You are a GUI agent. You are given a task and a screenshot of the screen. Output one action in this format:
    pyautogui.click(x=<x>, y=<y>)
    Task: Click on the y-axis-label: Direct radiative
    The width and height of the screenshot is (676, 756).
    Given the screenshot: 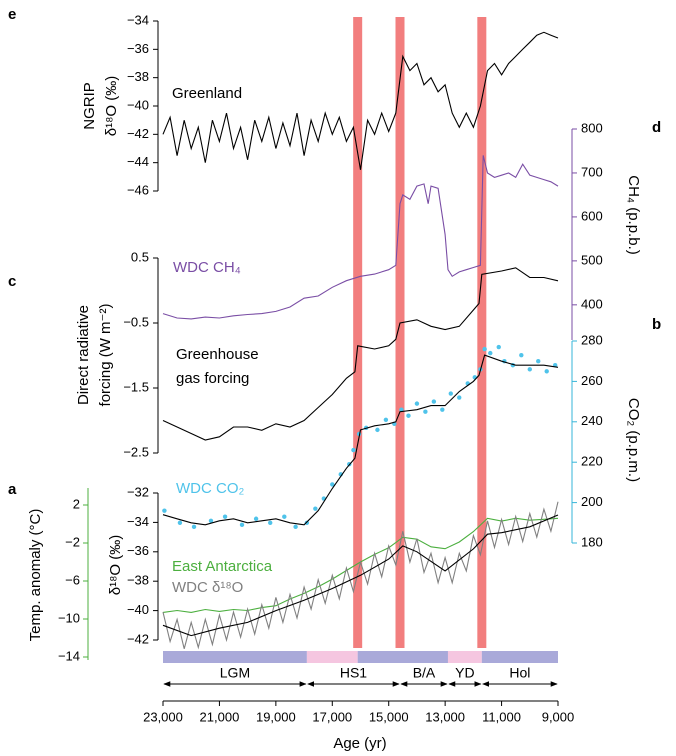 What is the action you would take?
    pyautogui.click(x=83, y=355)
    